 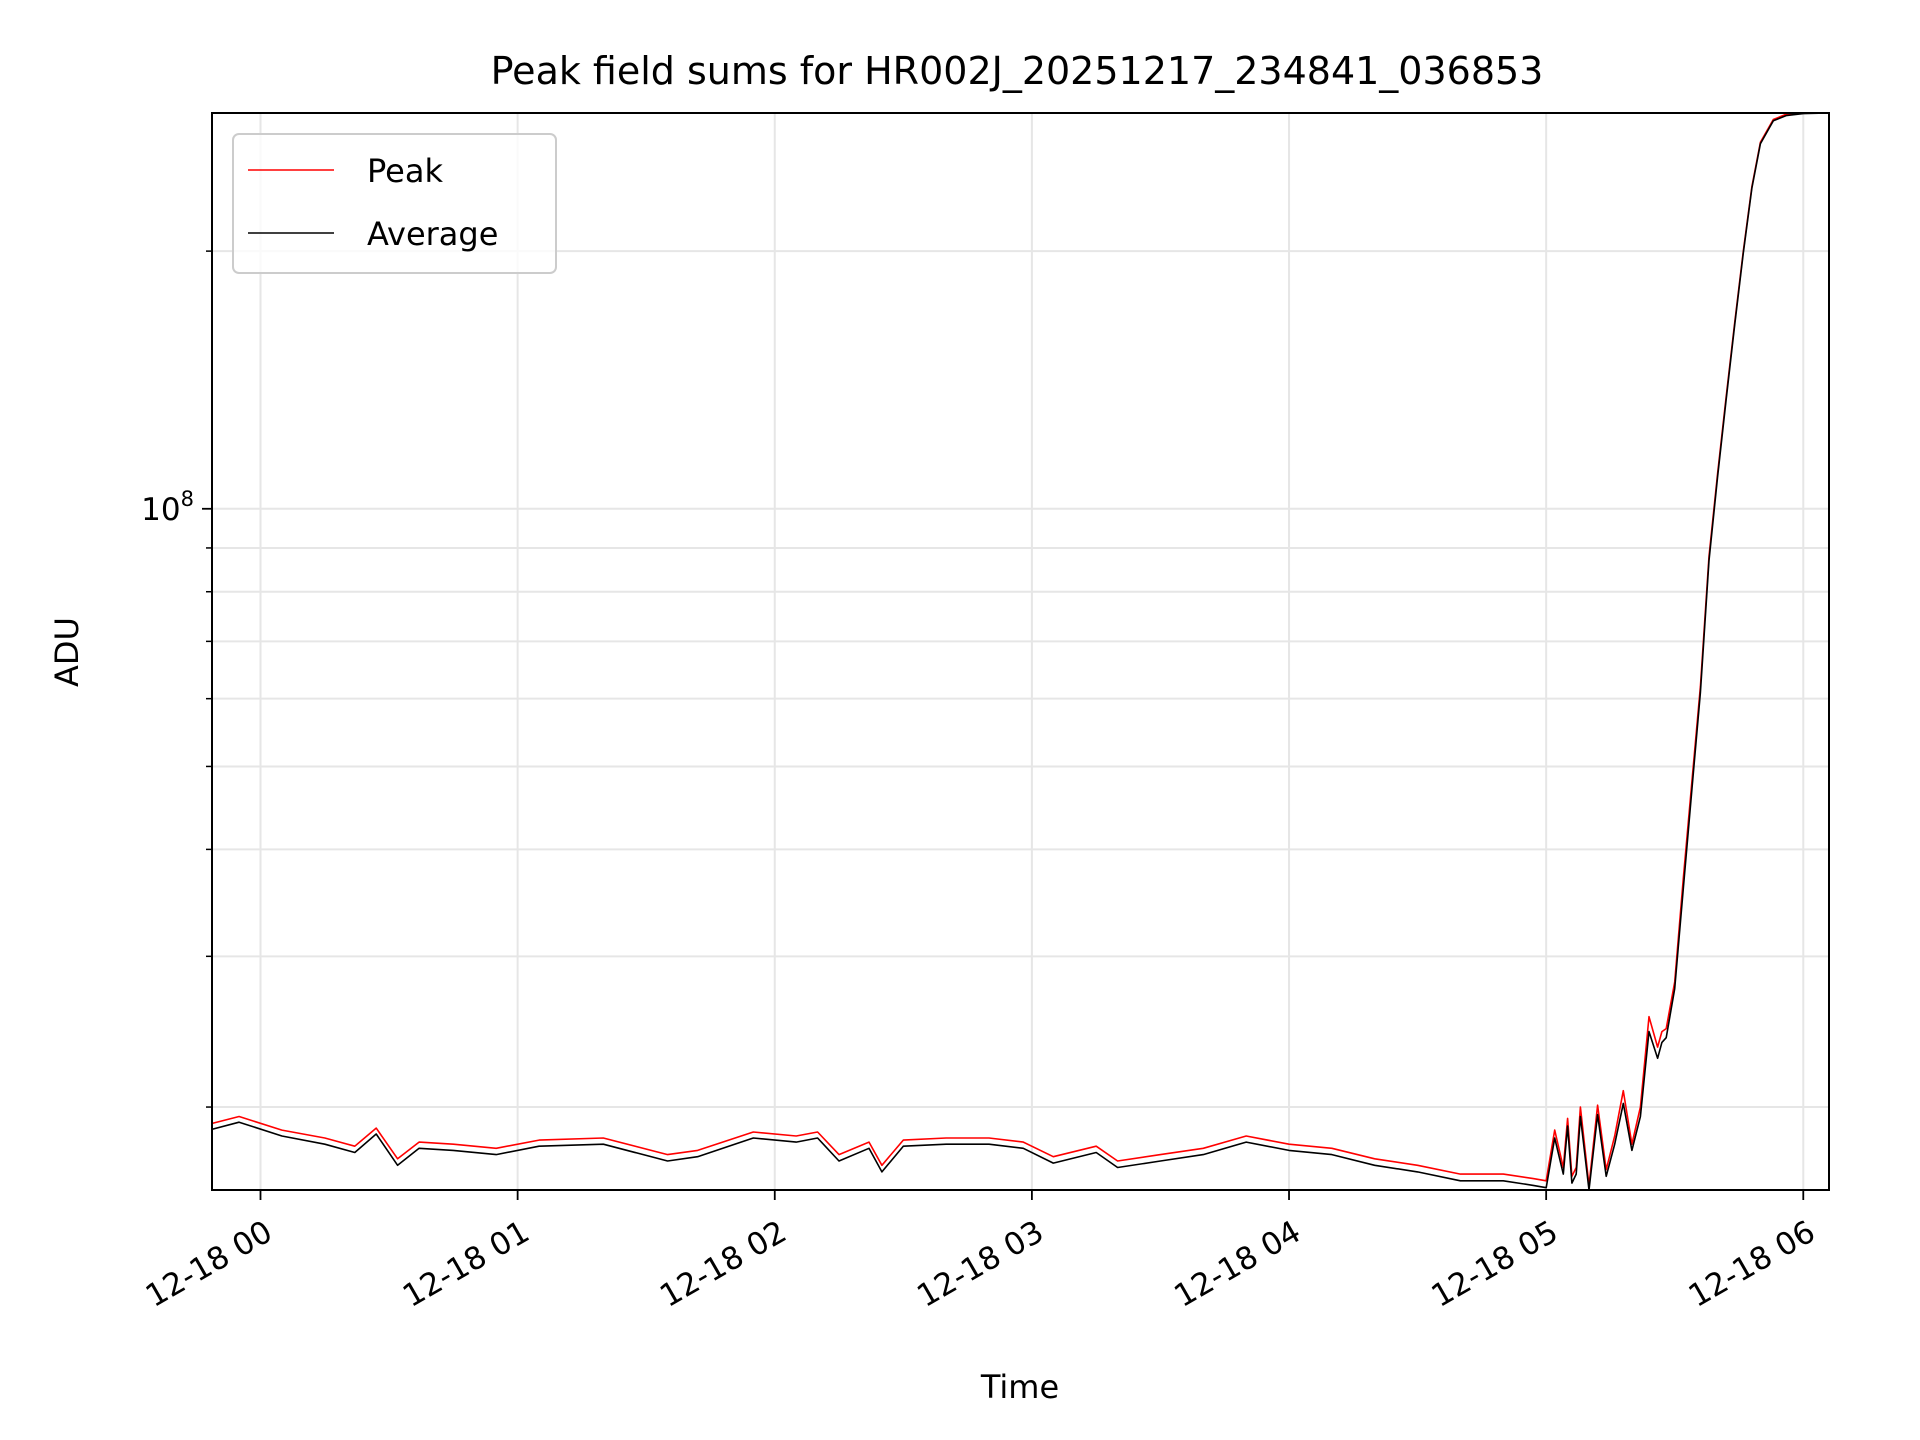 What do you see at coordinates (67, 652) in the screenshot?
I see `y-axis-label: ADU` at bounding box center [67, 652].